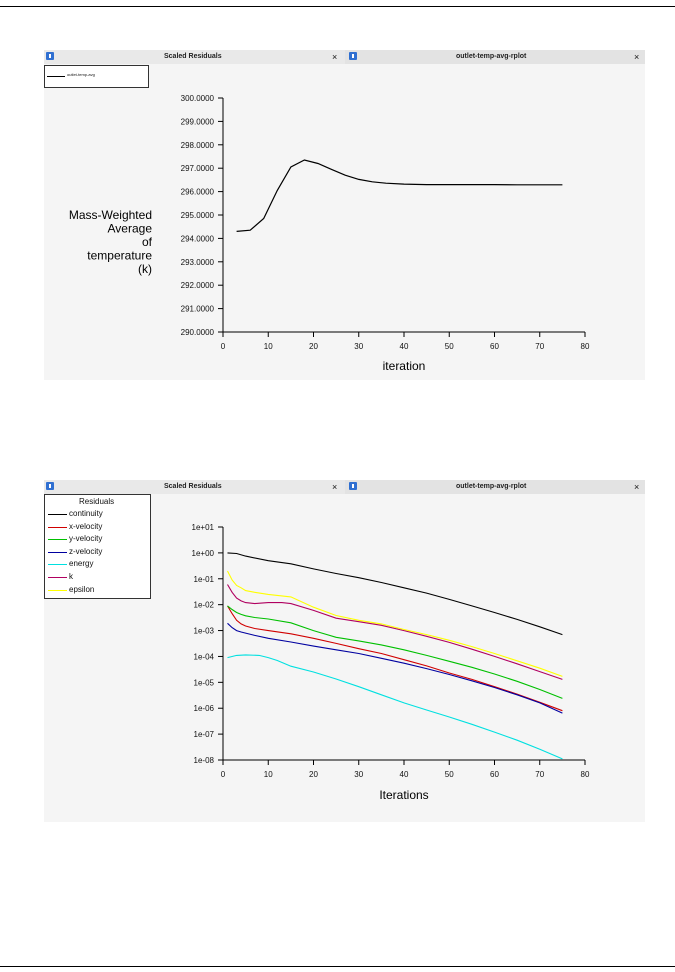  I want to click on y-tick-label: 291.0000, so click(198, 309).